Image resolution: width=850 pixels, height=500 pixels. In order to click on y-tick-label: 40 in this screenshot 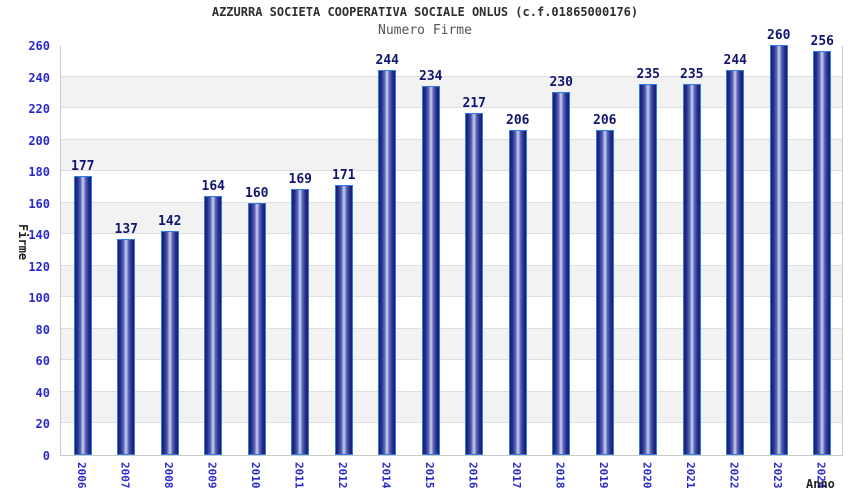, I will do `click(42, 392)`.